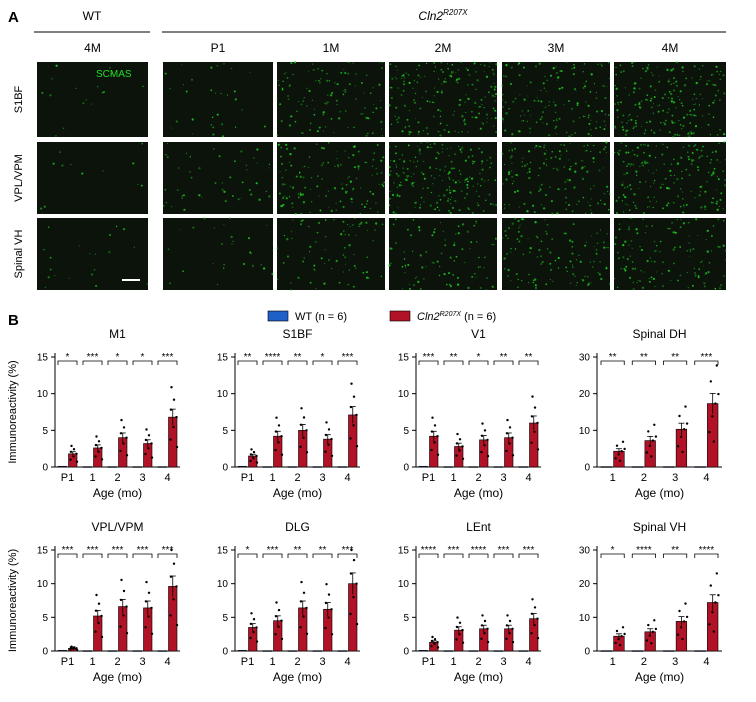 The image size is (756, 702). Describe the element at coordinates (585, 431) in the screenshot. I see `y-tick-label: 10` at that location.